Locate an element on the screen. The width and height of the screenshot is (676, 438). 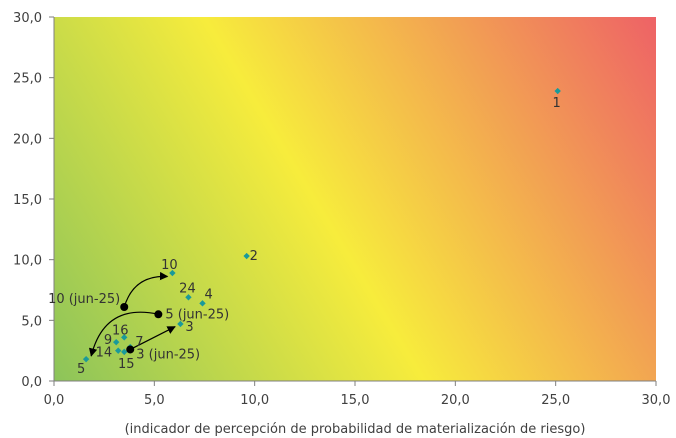
reference-point-label: 10 (jun-25) is located at coordinates (84, 299).